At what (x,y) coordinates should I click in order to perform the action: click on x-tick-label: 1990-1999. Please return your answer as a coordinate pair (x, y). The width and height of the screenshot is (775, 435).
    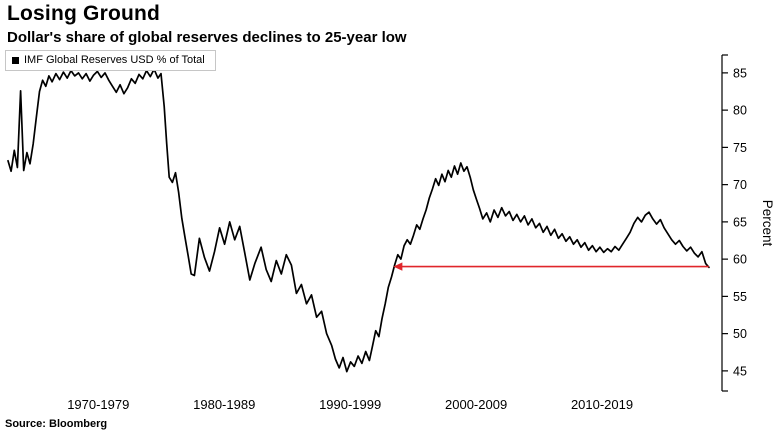
    Looking at the image, I should click on (350, 404).